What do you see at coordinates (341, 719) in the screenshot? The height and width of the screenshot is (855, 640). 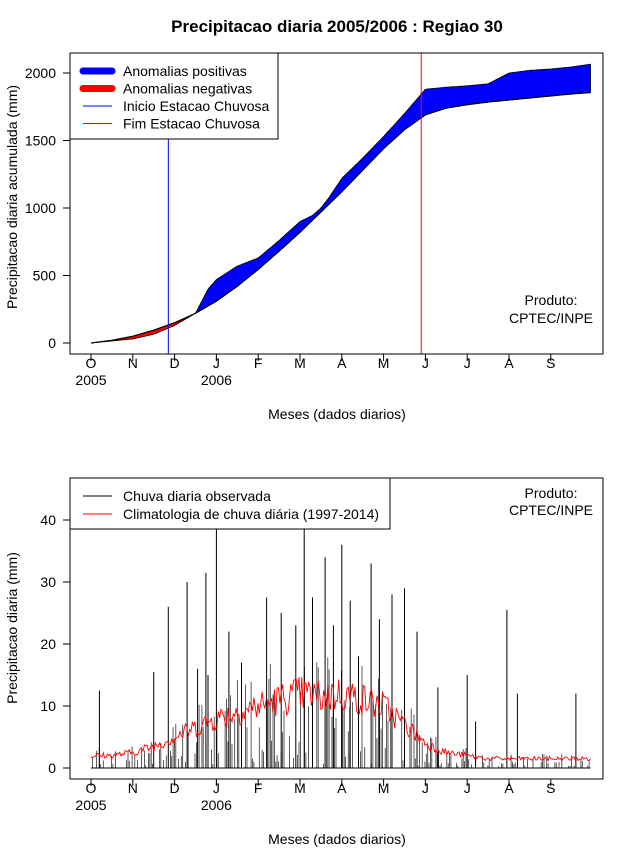 I see `climatology-daily-line` at bounding box center [341, 719].